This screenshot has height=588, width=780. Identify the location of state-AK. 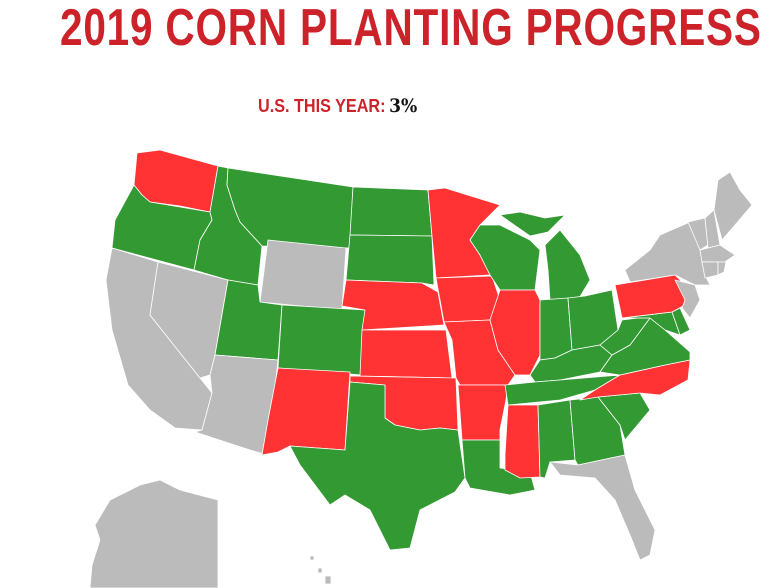
(154, 533).